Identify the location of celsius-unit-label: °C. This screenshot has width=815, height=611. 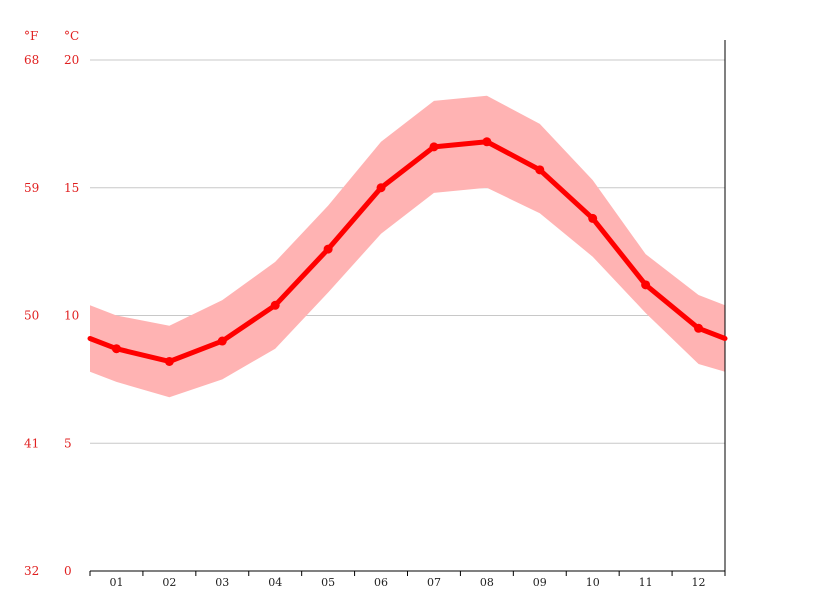
(71, 36).